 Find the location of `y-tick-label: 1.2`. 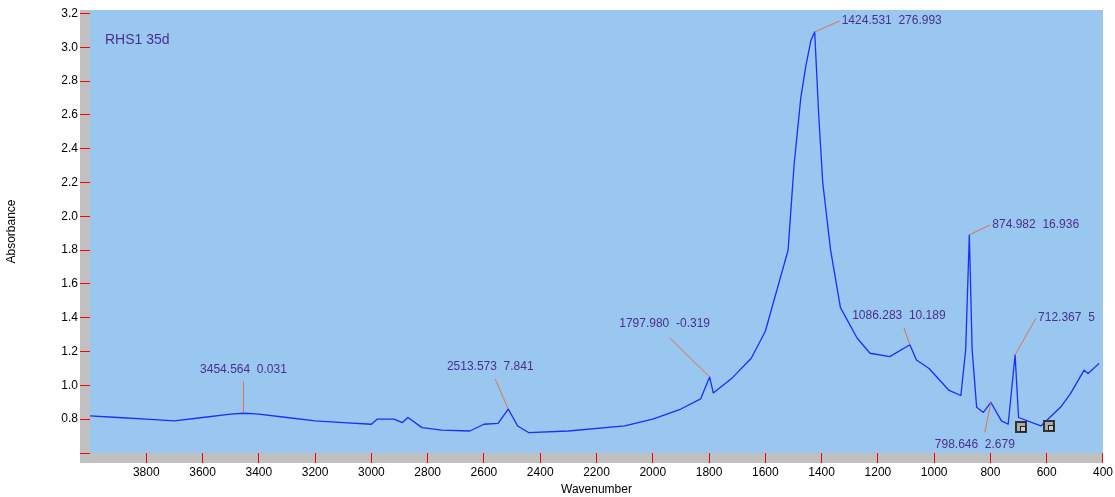

y-tick-label: 1.2 is located at coordinates (70, 350).